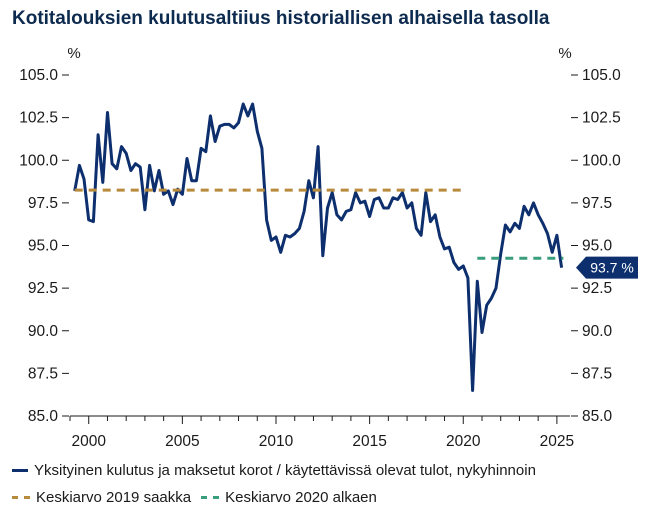 This screenshot has height=520, width=650. Describe the element at coordinates (43, 288) in the screenshot. I see `y-tick-label-left-3: 92.5` at that location.